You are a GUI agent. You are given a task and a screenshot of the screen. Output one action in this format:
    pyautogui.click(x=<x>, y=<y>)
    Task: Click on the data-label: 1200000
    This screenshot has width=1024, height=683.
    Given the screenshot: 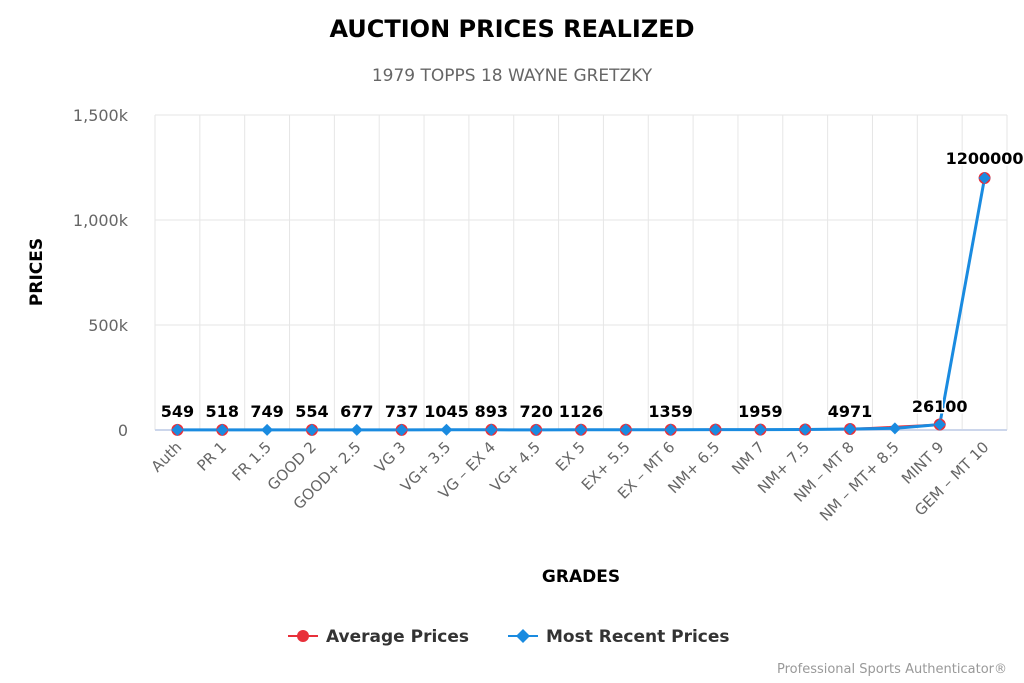 What is the action you would take?
    pyautogui.click(x=985, y=158)
    